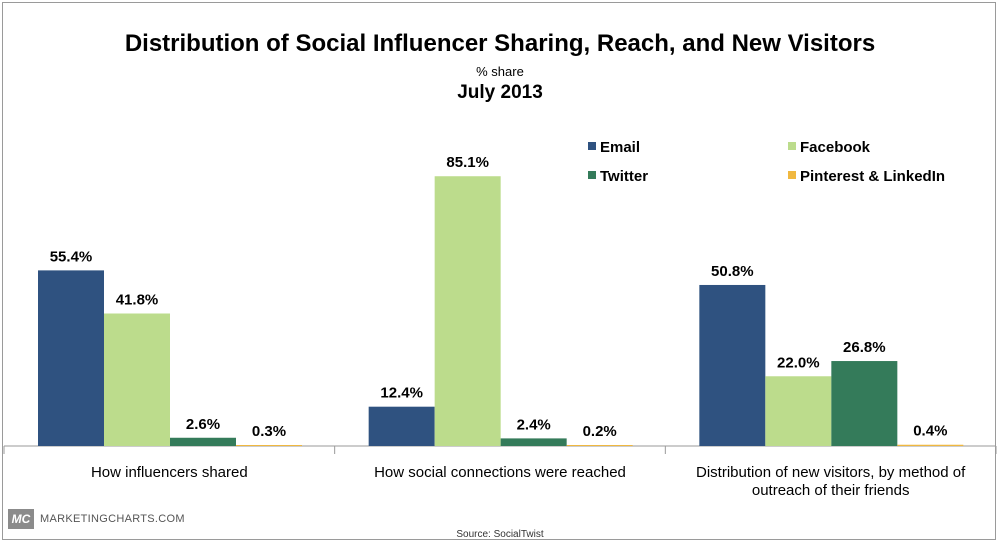 This screenshot has height=545, width=1000. What do you see at coordinates (624, 176) in the screenshot?
I see `legend-label: Twitter` at bounding box center [624, 176].